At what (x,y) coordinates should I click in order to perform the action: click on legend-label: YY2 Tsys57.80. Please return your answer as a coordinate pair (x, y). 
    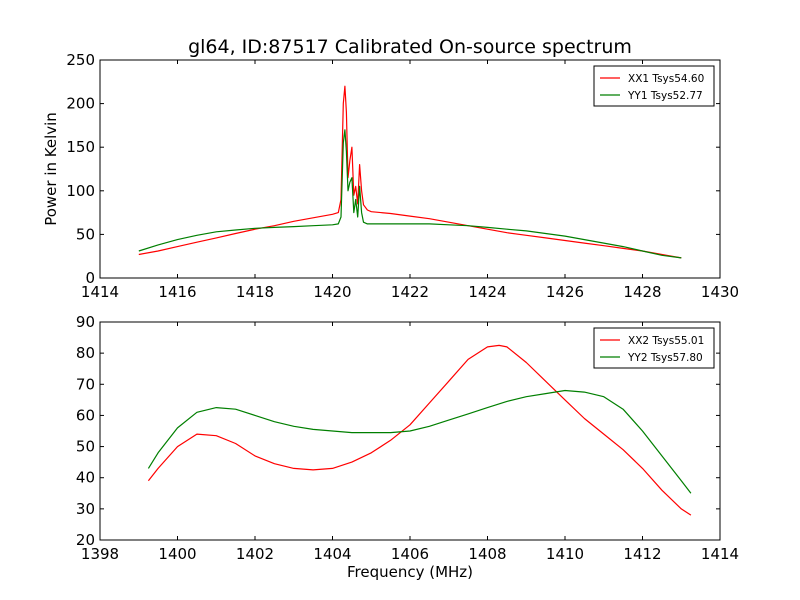
    Looking at the image, I should click on (665, 358).